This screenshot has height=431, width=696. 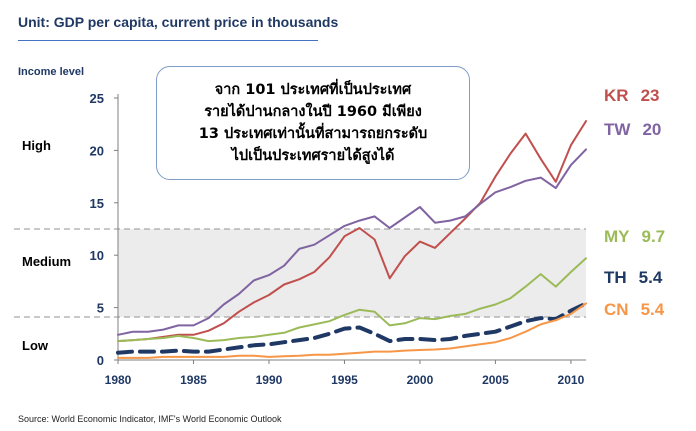 I want to click on legend-cn-value: 5.4, so click(x=652, y=309).